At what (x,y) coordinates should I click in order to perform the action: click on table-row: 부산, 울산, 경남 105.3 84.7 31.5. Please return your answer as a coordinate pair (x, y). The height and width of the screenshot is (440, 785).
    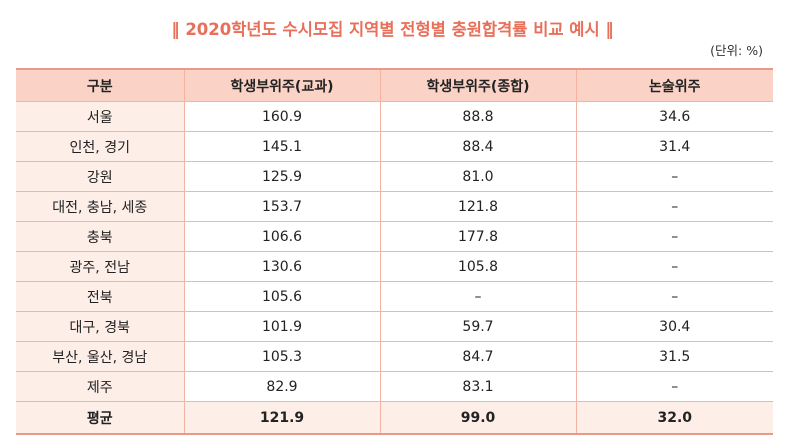
    Looking at the image, I should click on (394, 356).